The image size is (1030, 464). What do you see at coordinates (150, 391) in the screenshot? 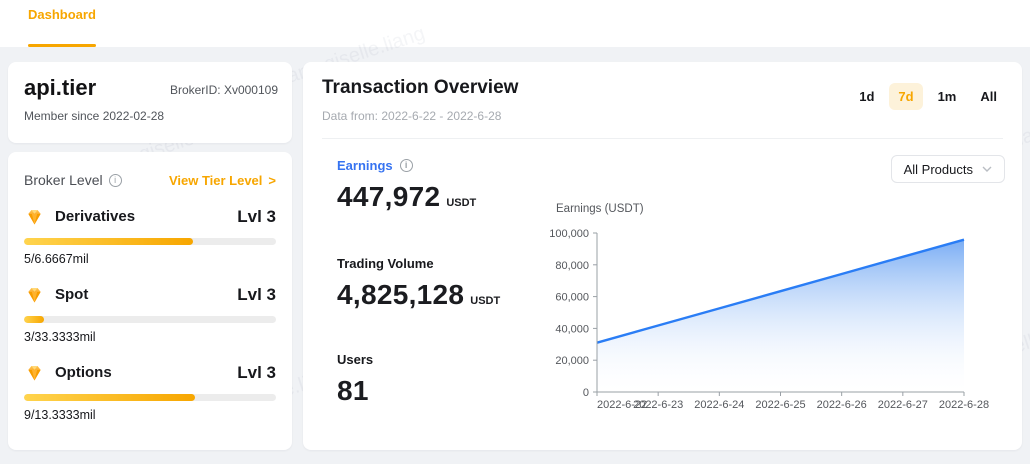
I see `tier-options: Options Lvl 3 9/13.3333mil` at bounding box center [150, 391].